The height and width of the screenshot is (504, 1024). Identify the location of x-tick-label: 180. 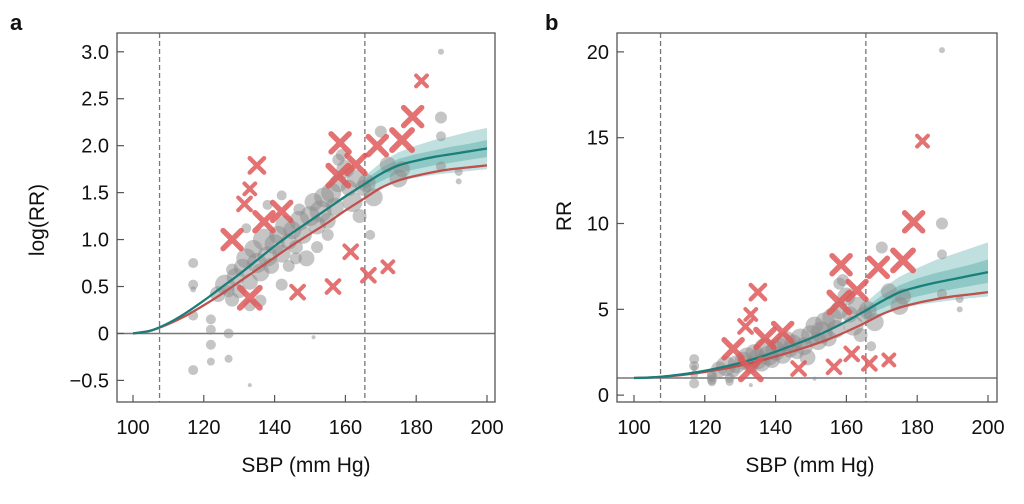
(416, 428).